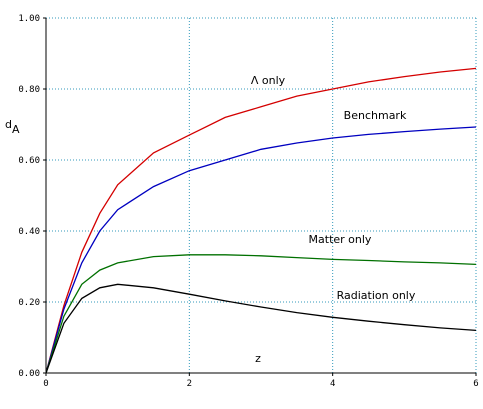  What do you see at coordinates (340, 239) in the screenshot?
I see `series-label: Matter only` at bounding box center [340, 239].